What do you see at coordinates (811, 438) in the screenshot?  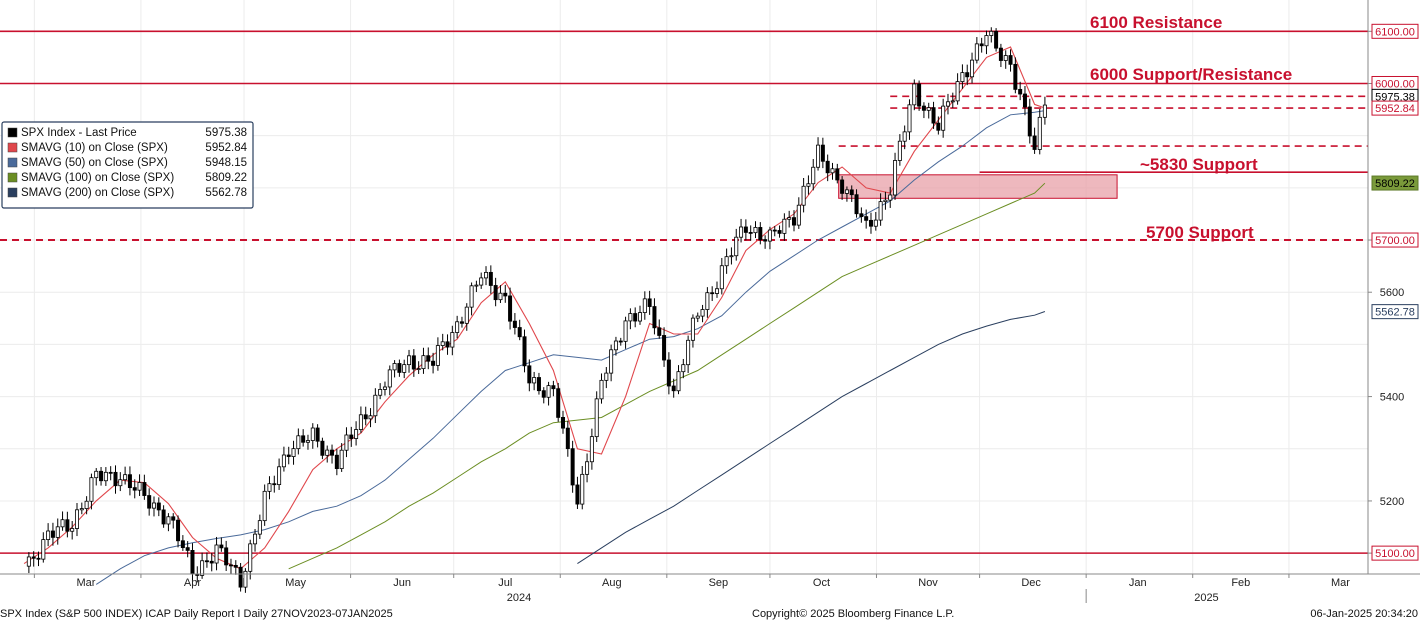 I see `sma-line` at bounding box center [811, 438].